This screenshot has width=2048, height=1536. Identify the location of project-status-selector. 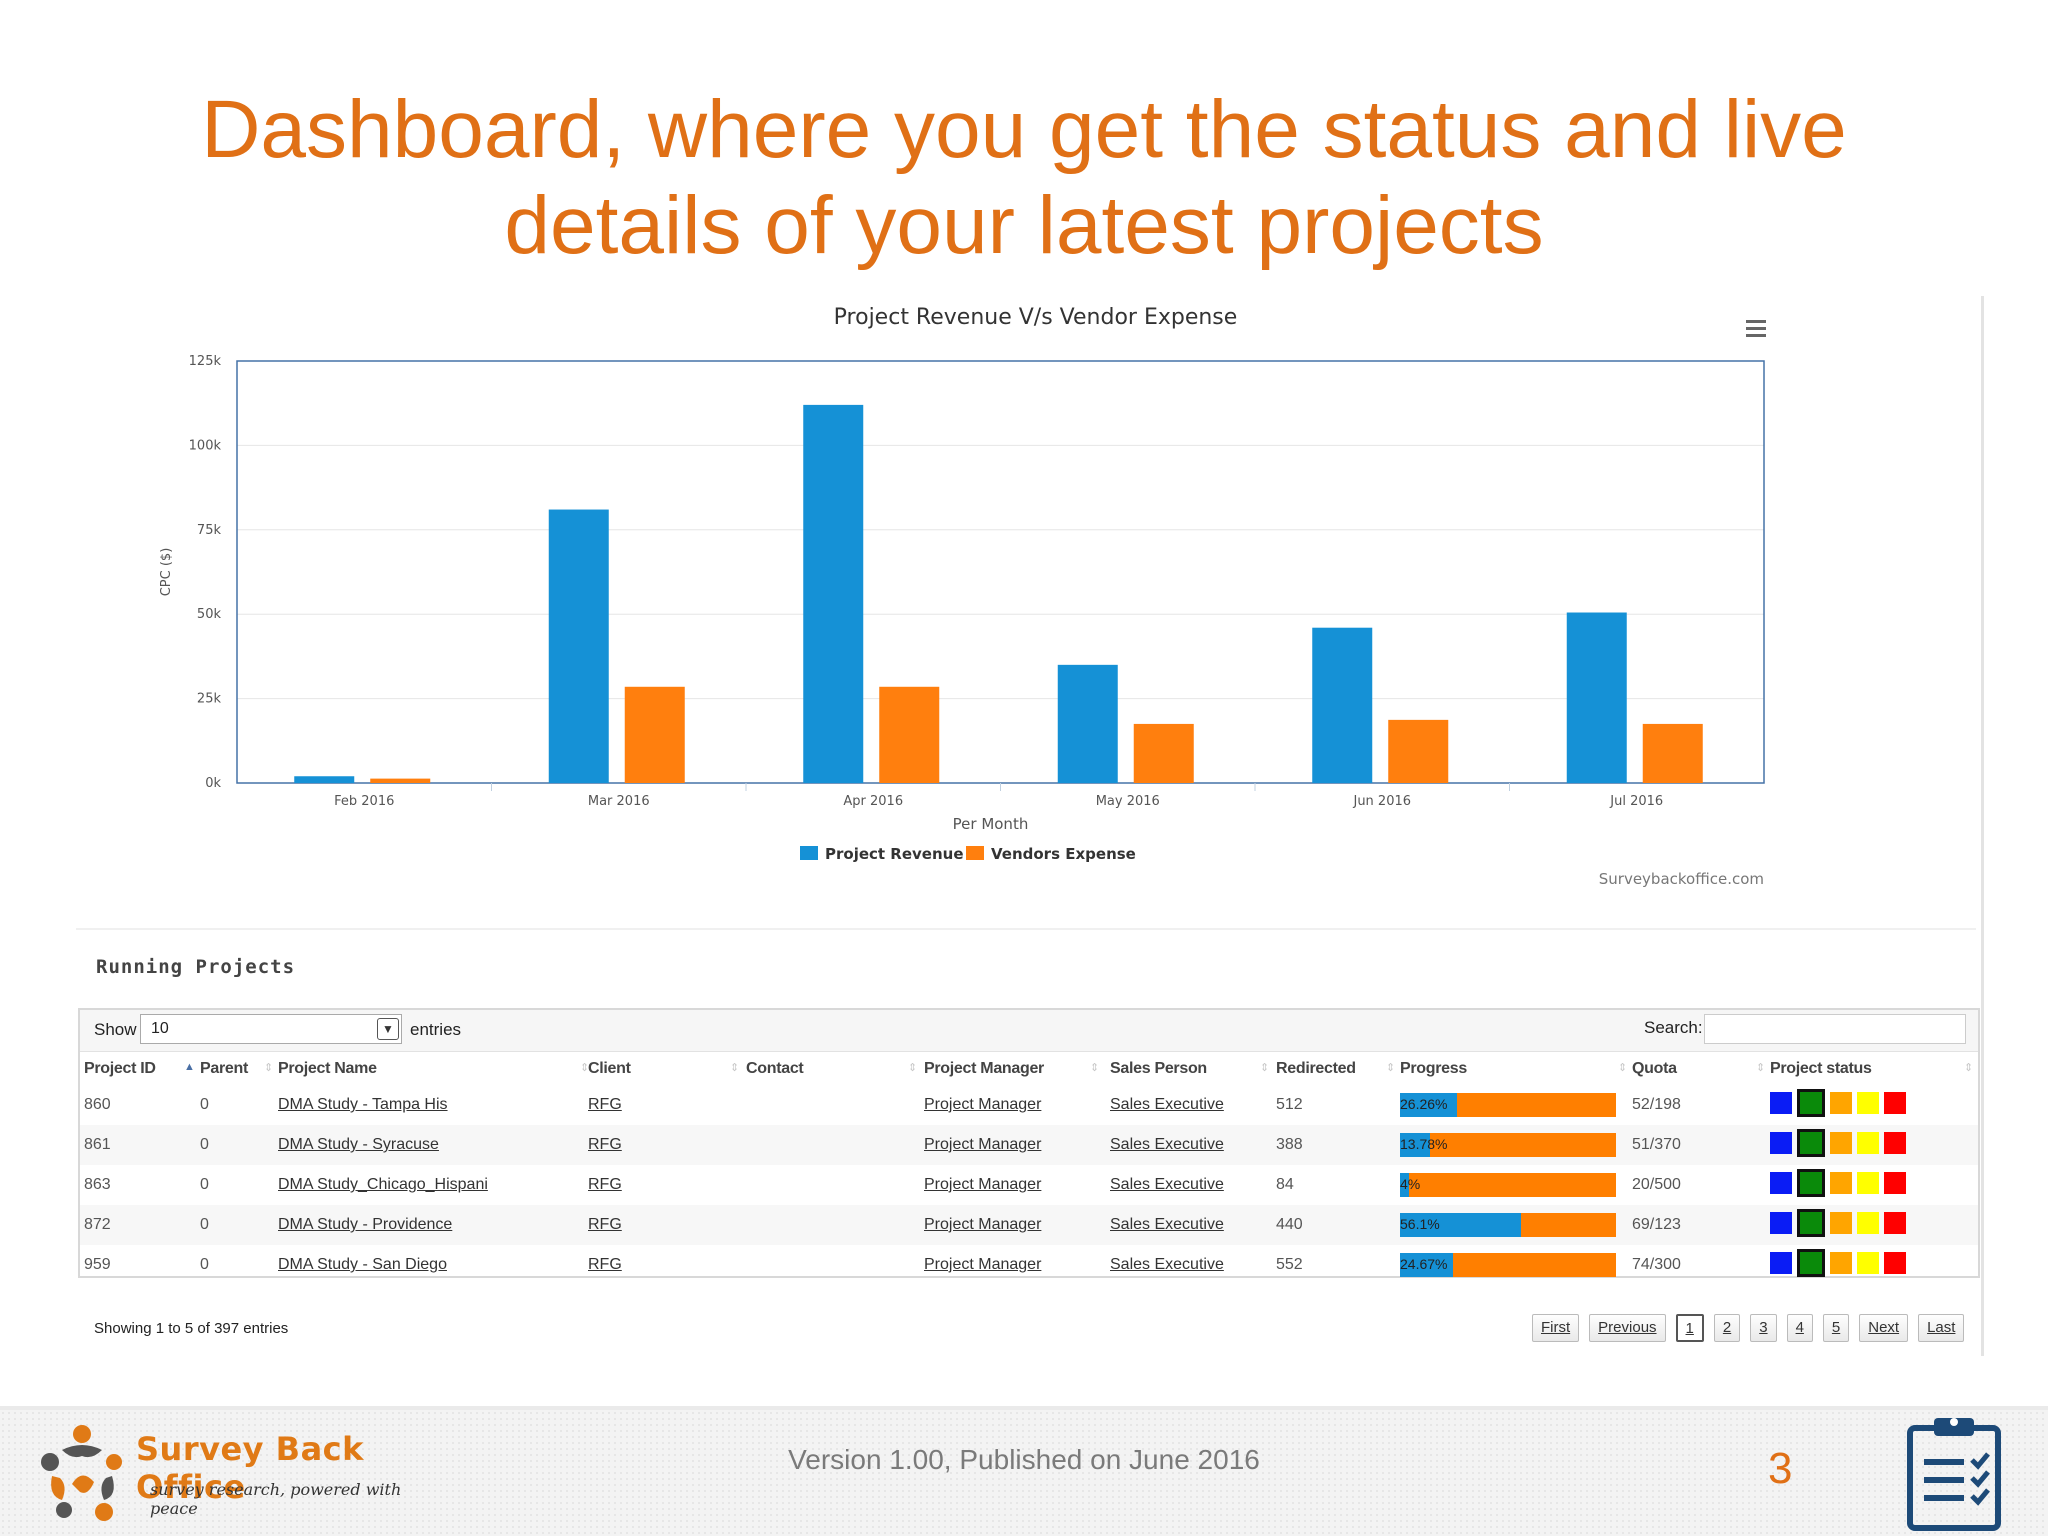
(1838, 1263).